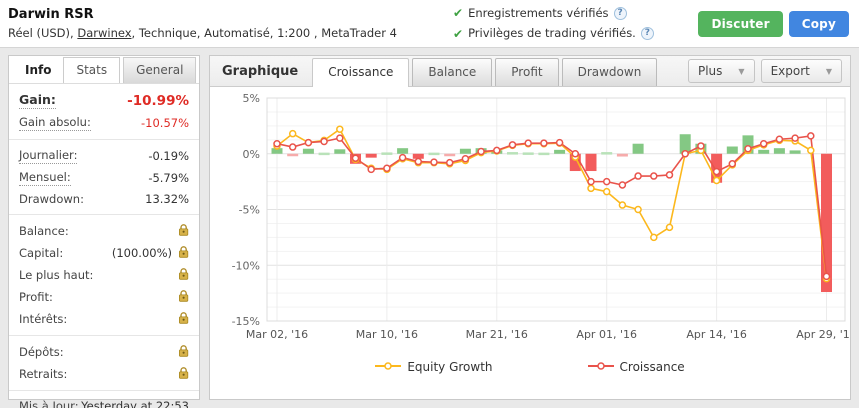 This screenshot has height=408, width=859. I want to click on x-axis-label: Apr 14, '16, so click(716, 334).